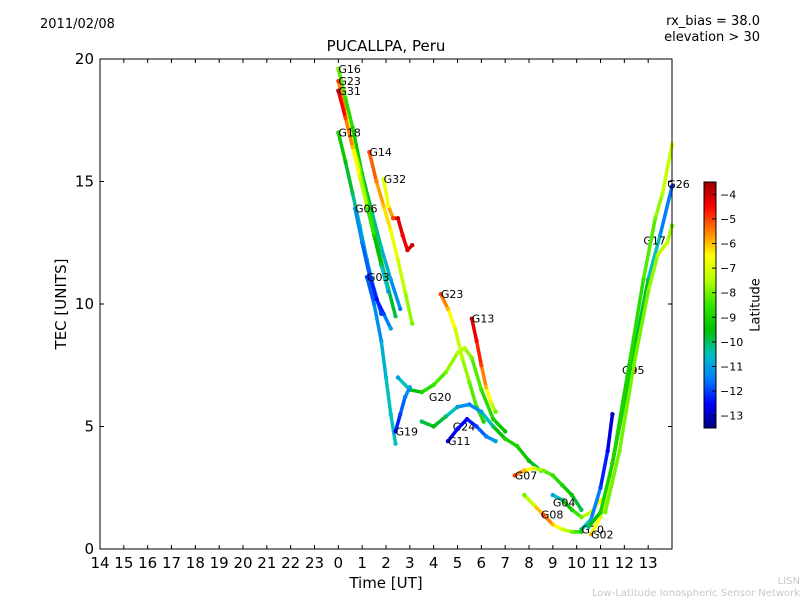 This screenshot has height=600, width=800. Describe the element at coordinates (407, 431) in the screenshot. I see `satellite-label: G19` at that location.